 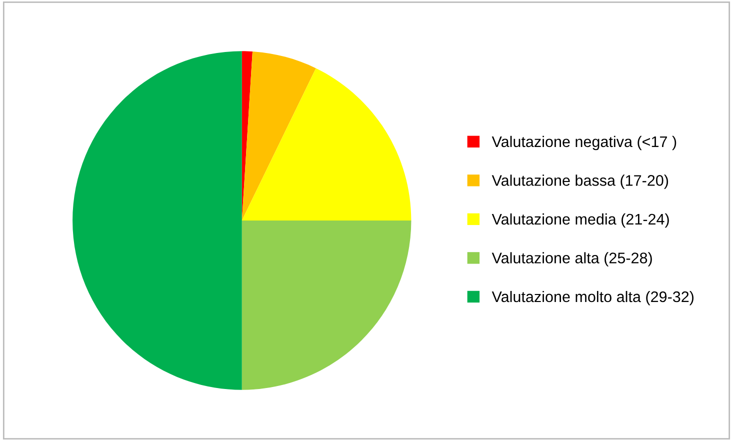 I want to click on legend-label: Valutazione alta (25-28), so click(x=572, y=259).